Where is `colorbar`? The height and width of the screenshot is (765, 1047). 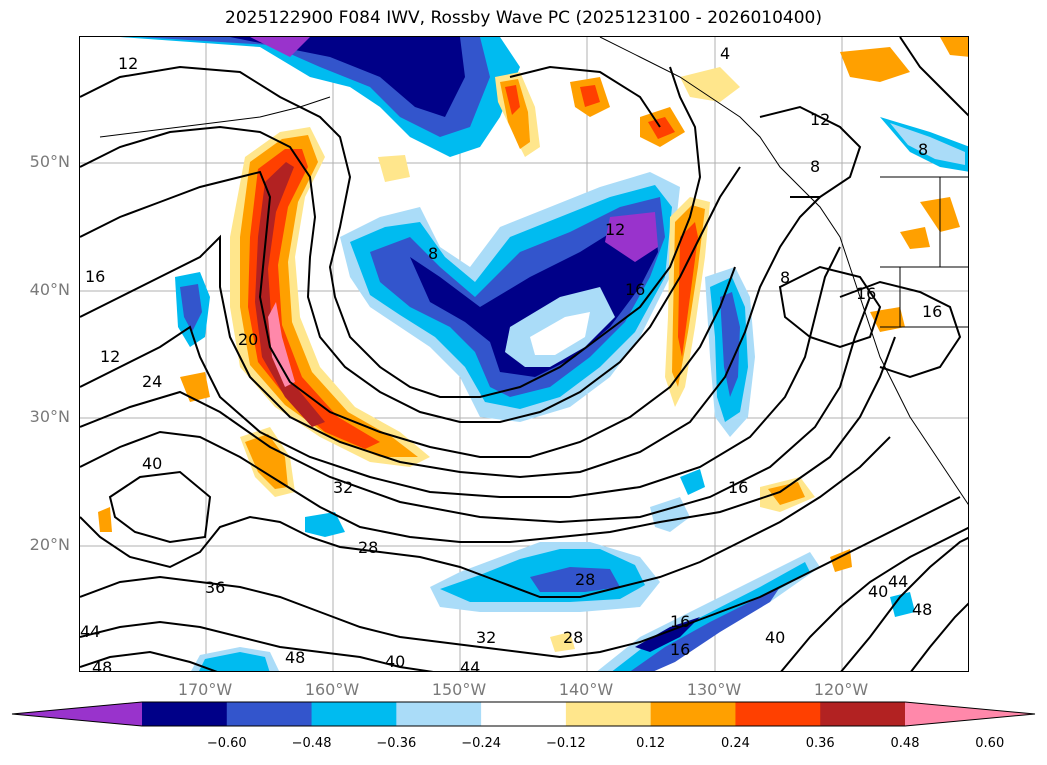
colorbar is located at coordinates (523, 714).